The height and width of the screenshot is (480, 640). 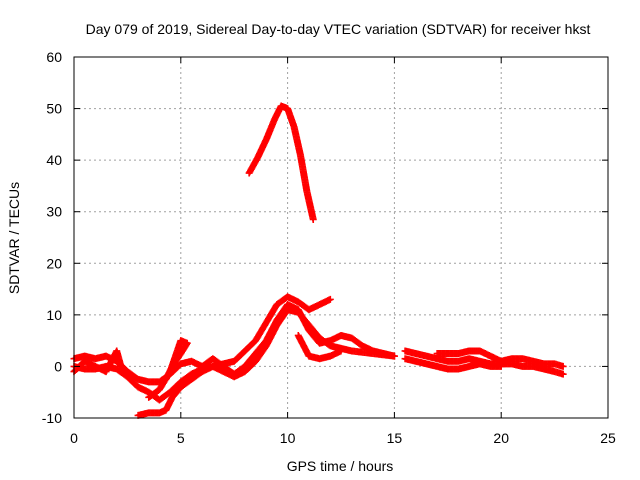 What do you see at coordinates (319, 347) in the screenshot?
I see `series-track-e` at bounding box center [319, 347].